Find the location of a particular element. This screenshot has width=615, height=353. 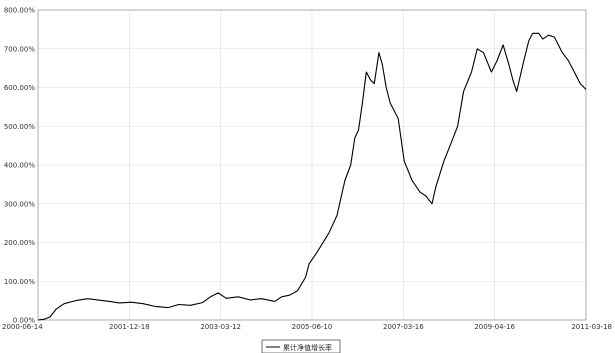

y-tick-label: 200.00% is located at coordinates (19, 243).